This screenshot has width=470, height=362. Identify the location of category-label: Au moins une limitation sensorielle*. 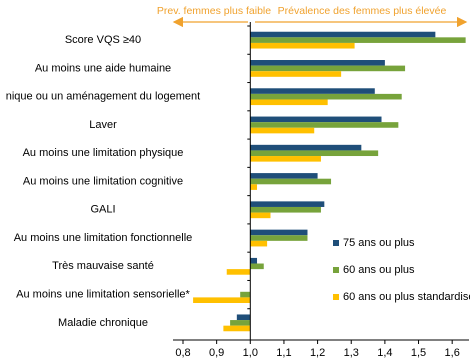
(103, 294).